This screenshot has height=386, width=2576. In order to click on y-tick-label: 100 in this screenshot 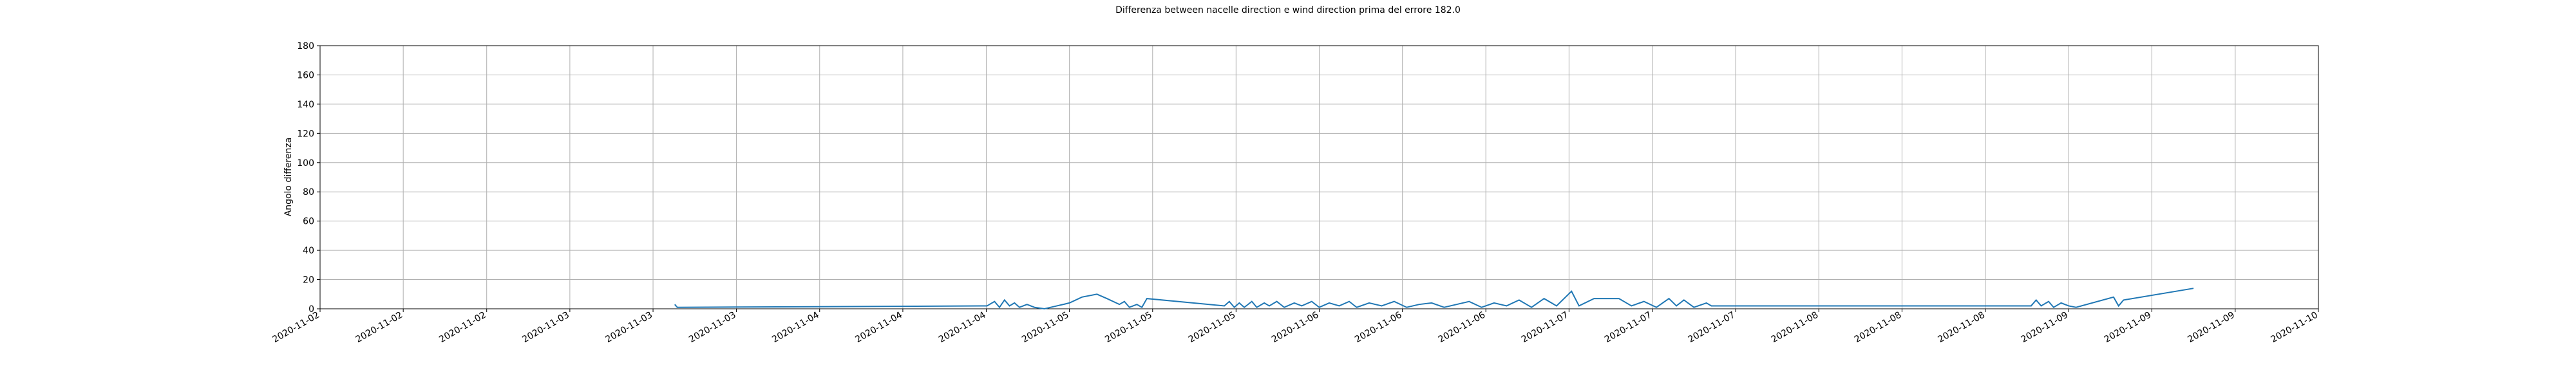, I will do `click(305, 163)`.